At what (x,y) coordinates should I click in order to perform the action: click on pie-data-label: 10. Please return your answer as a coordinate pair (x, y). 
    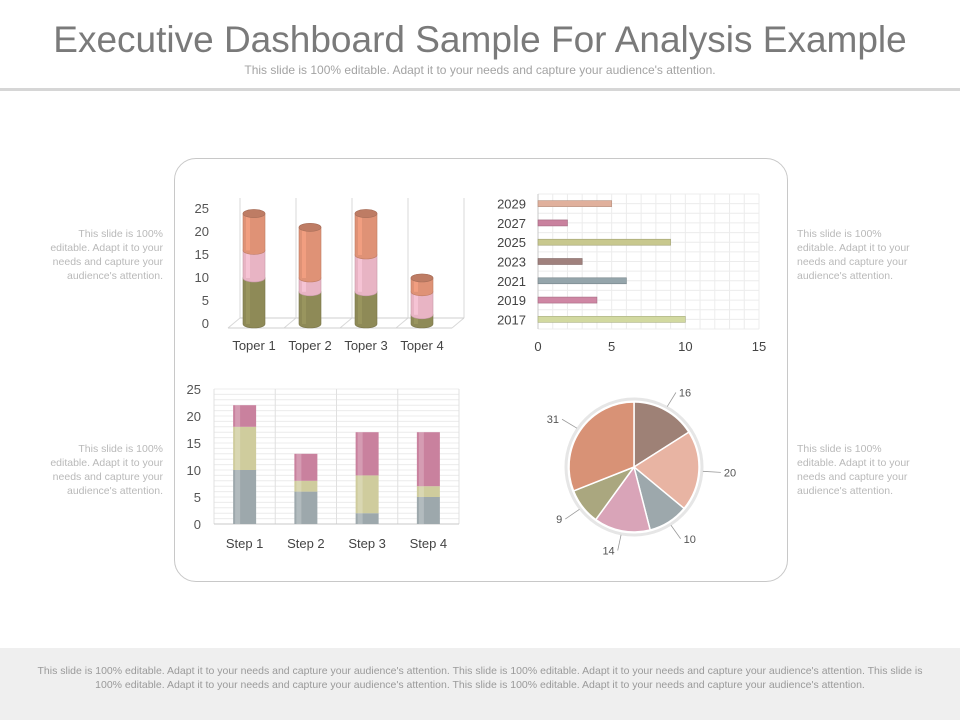
    Looking at the image, I should click on (690, 540).